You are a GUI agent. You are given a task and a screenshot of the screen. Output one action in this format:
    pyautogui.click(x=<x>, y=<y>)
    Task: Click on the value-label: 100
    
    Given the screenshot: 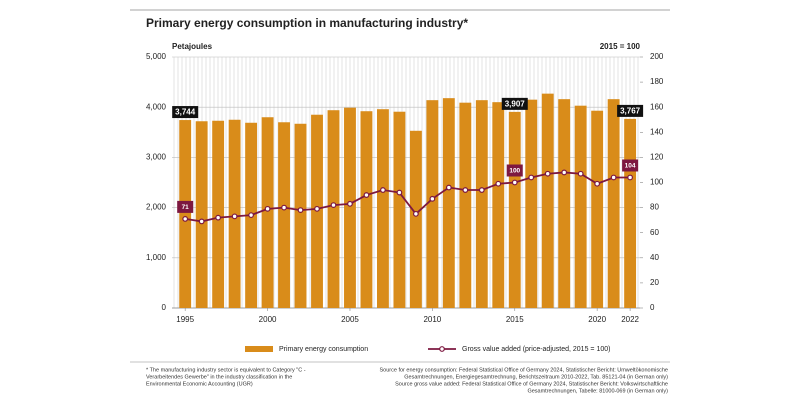 What is the action you would take?
    pyautogui.click(x=514, y=171)
    